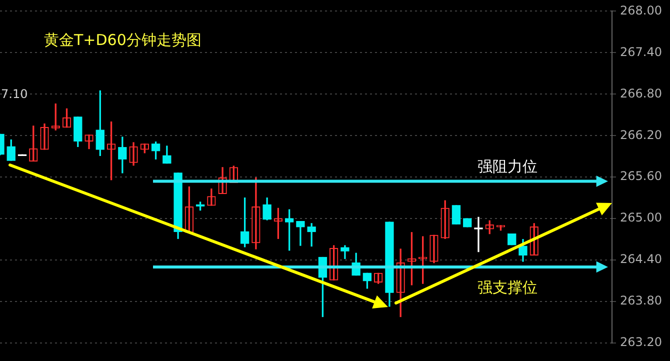 This screenshot has width=670, height=361. What do you see at coordinates (641, 301) in the screenshot?
I see `y-tick-label: 263.80` at bounding box center [641, 301].